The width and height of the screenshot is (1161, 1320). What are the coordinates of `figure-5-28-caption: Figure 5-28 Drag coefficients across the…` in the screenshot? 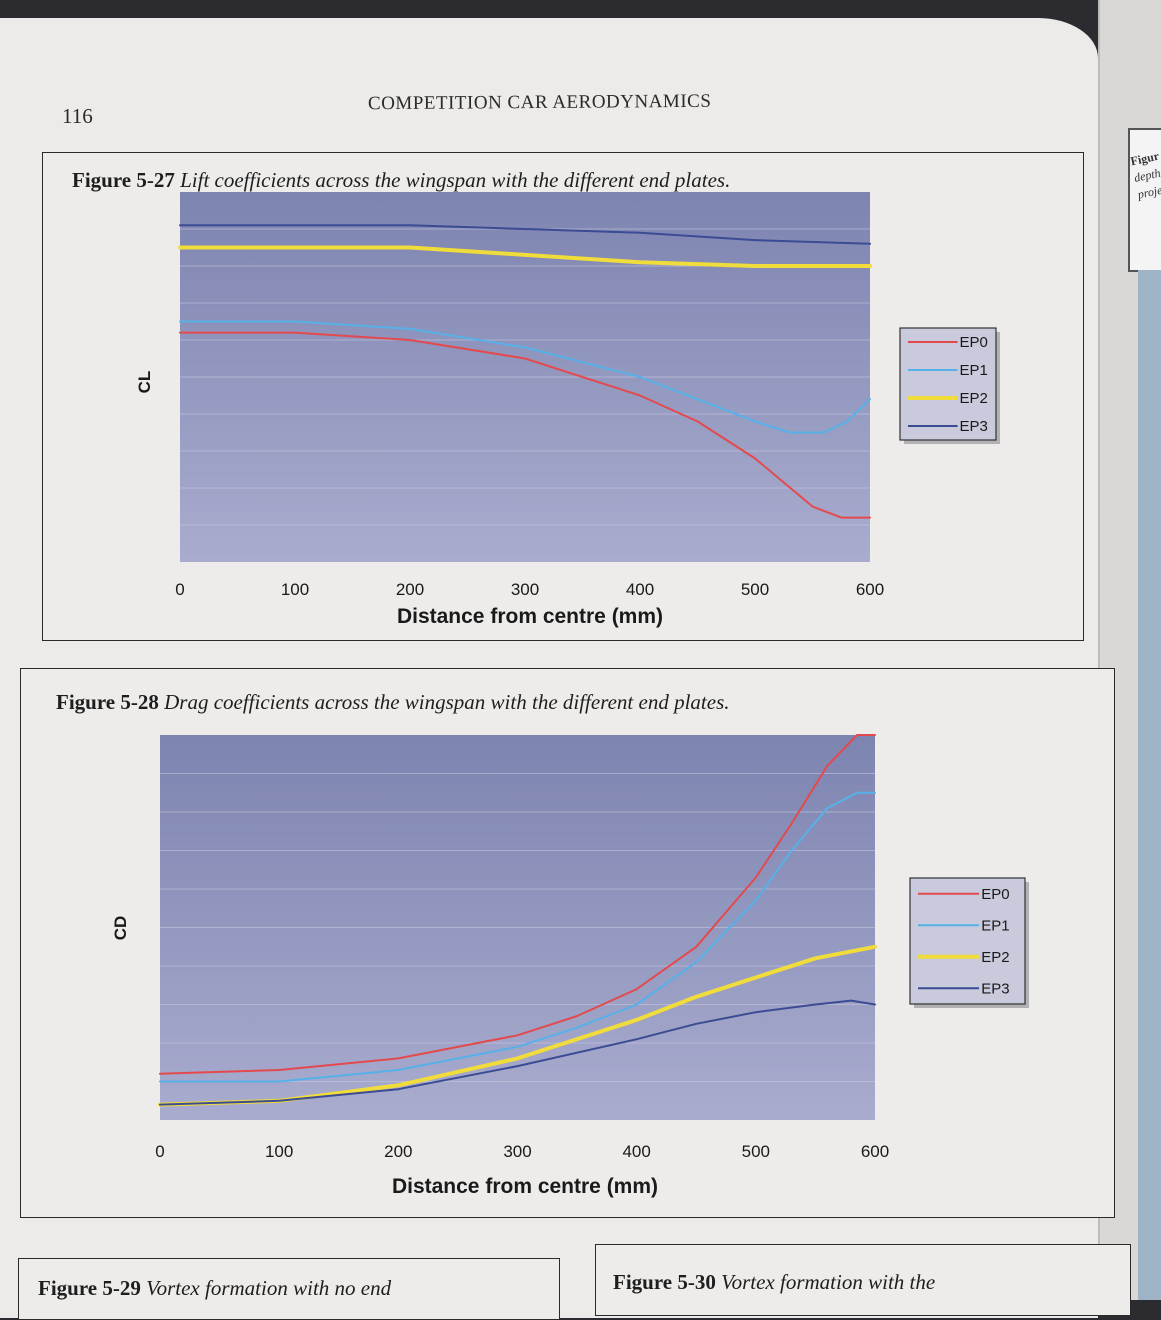 It's located at (393, 702).